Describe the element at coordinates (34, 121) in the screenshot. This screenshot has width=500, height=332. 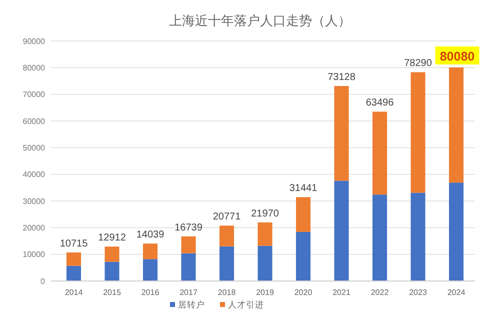
I see `y-tick-label: 60000` at that location.